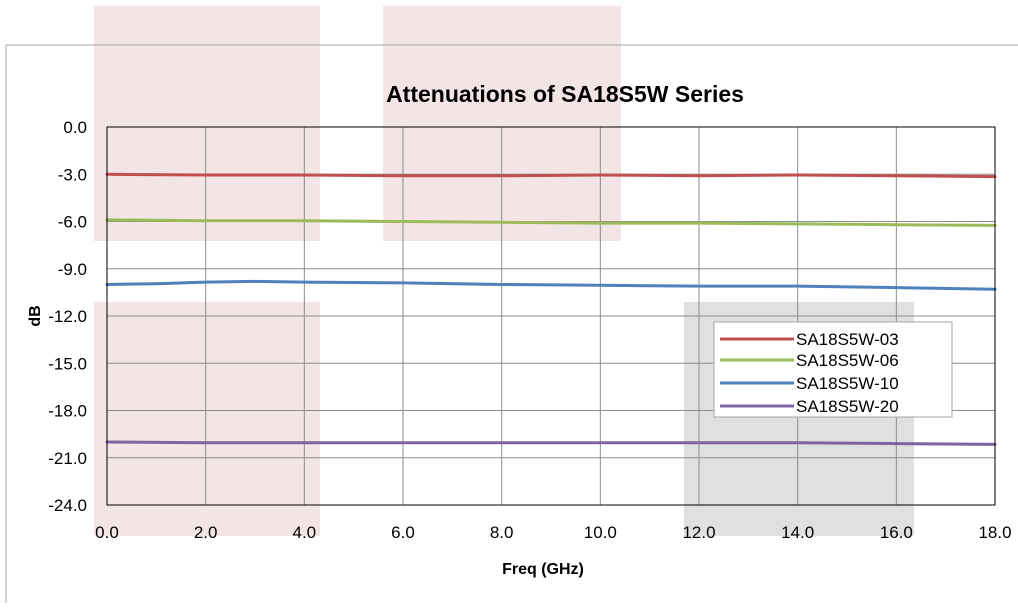  Describe the element at coordinates (75, 127) in the screenshot. I see `y-tick-label: 0.0` at that location.